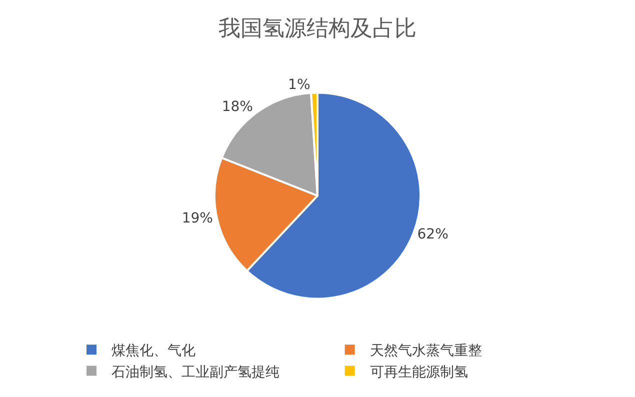 The image size is (635, 397). I want to click on data-label: 19%, so click(197, 218).